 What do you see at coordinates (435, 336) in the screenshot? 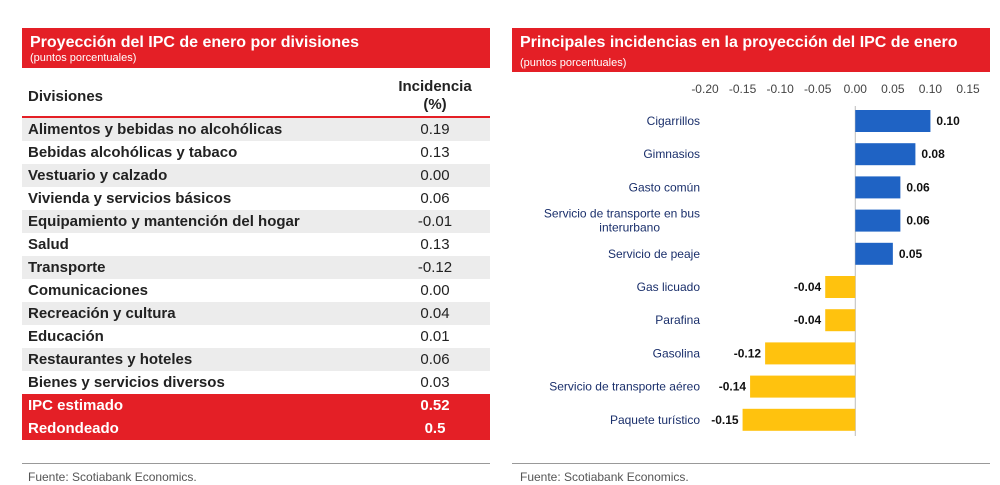
I see `division-value: 0.01` at bounding box center [435, 336].